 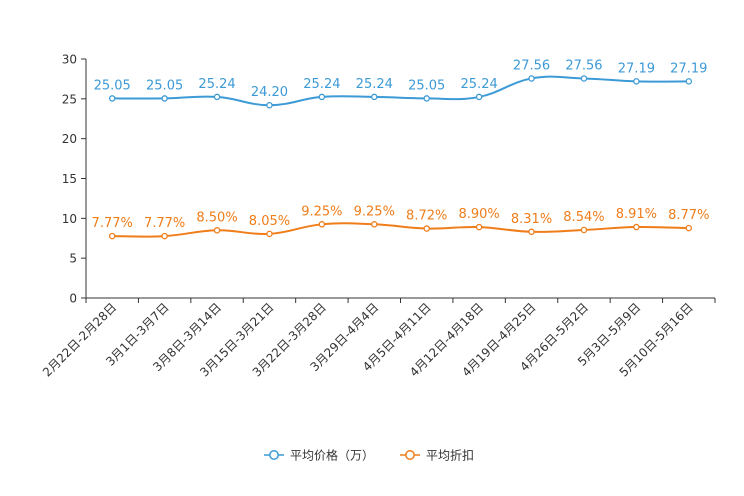 I want to click on y-tick-label: 0, so click(x=73, y=299).